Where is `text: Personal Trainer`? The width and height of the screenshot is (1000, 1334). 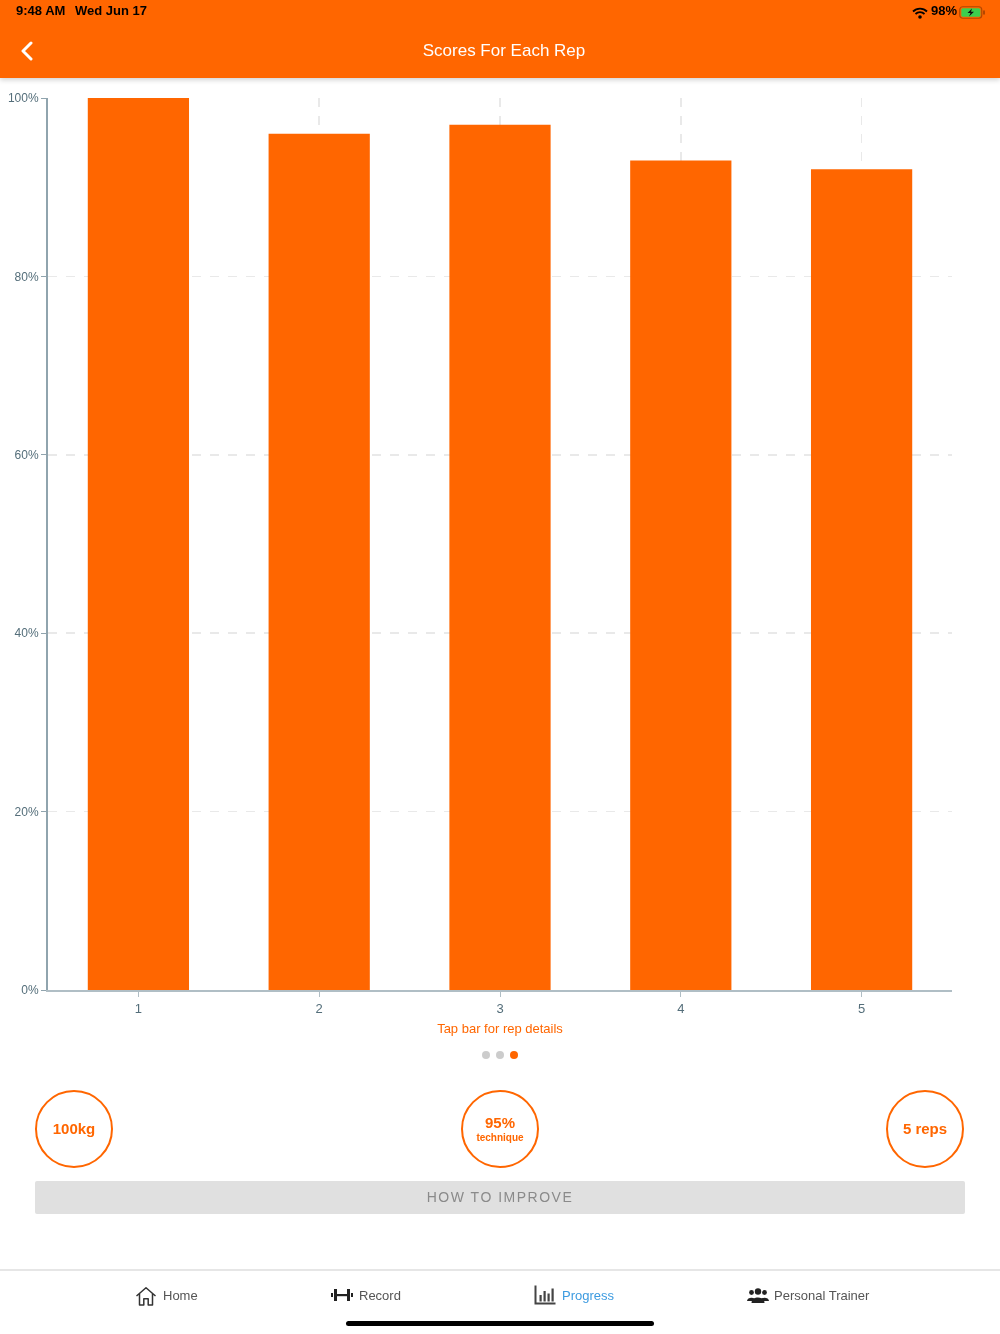
text: Personal Trainer is located at coordinates (822, 1295).